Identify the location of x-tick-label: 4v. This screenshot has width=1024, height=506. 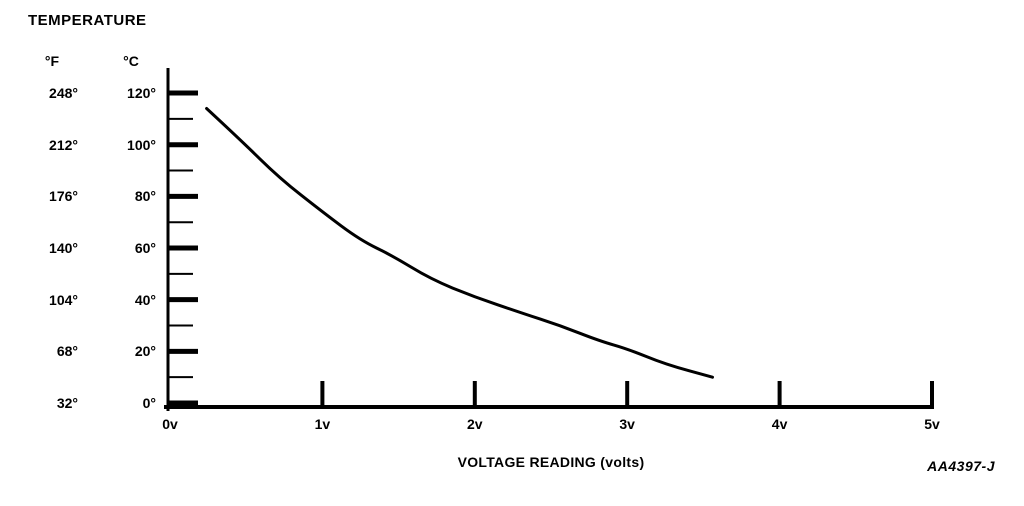
(779, 424).